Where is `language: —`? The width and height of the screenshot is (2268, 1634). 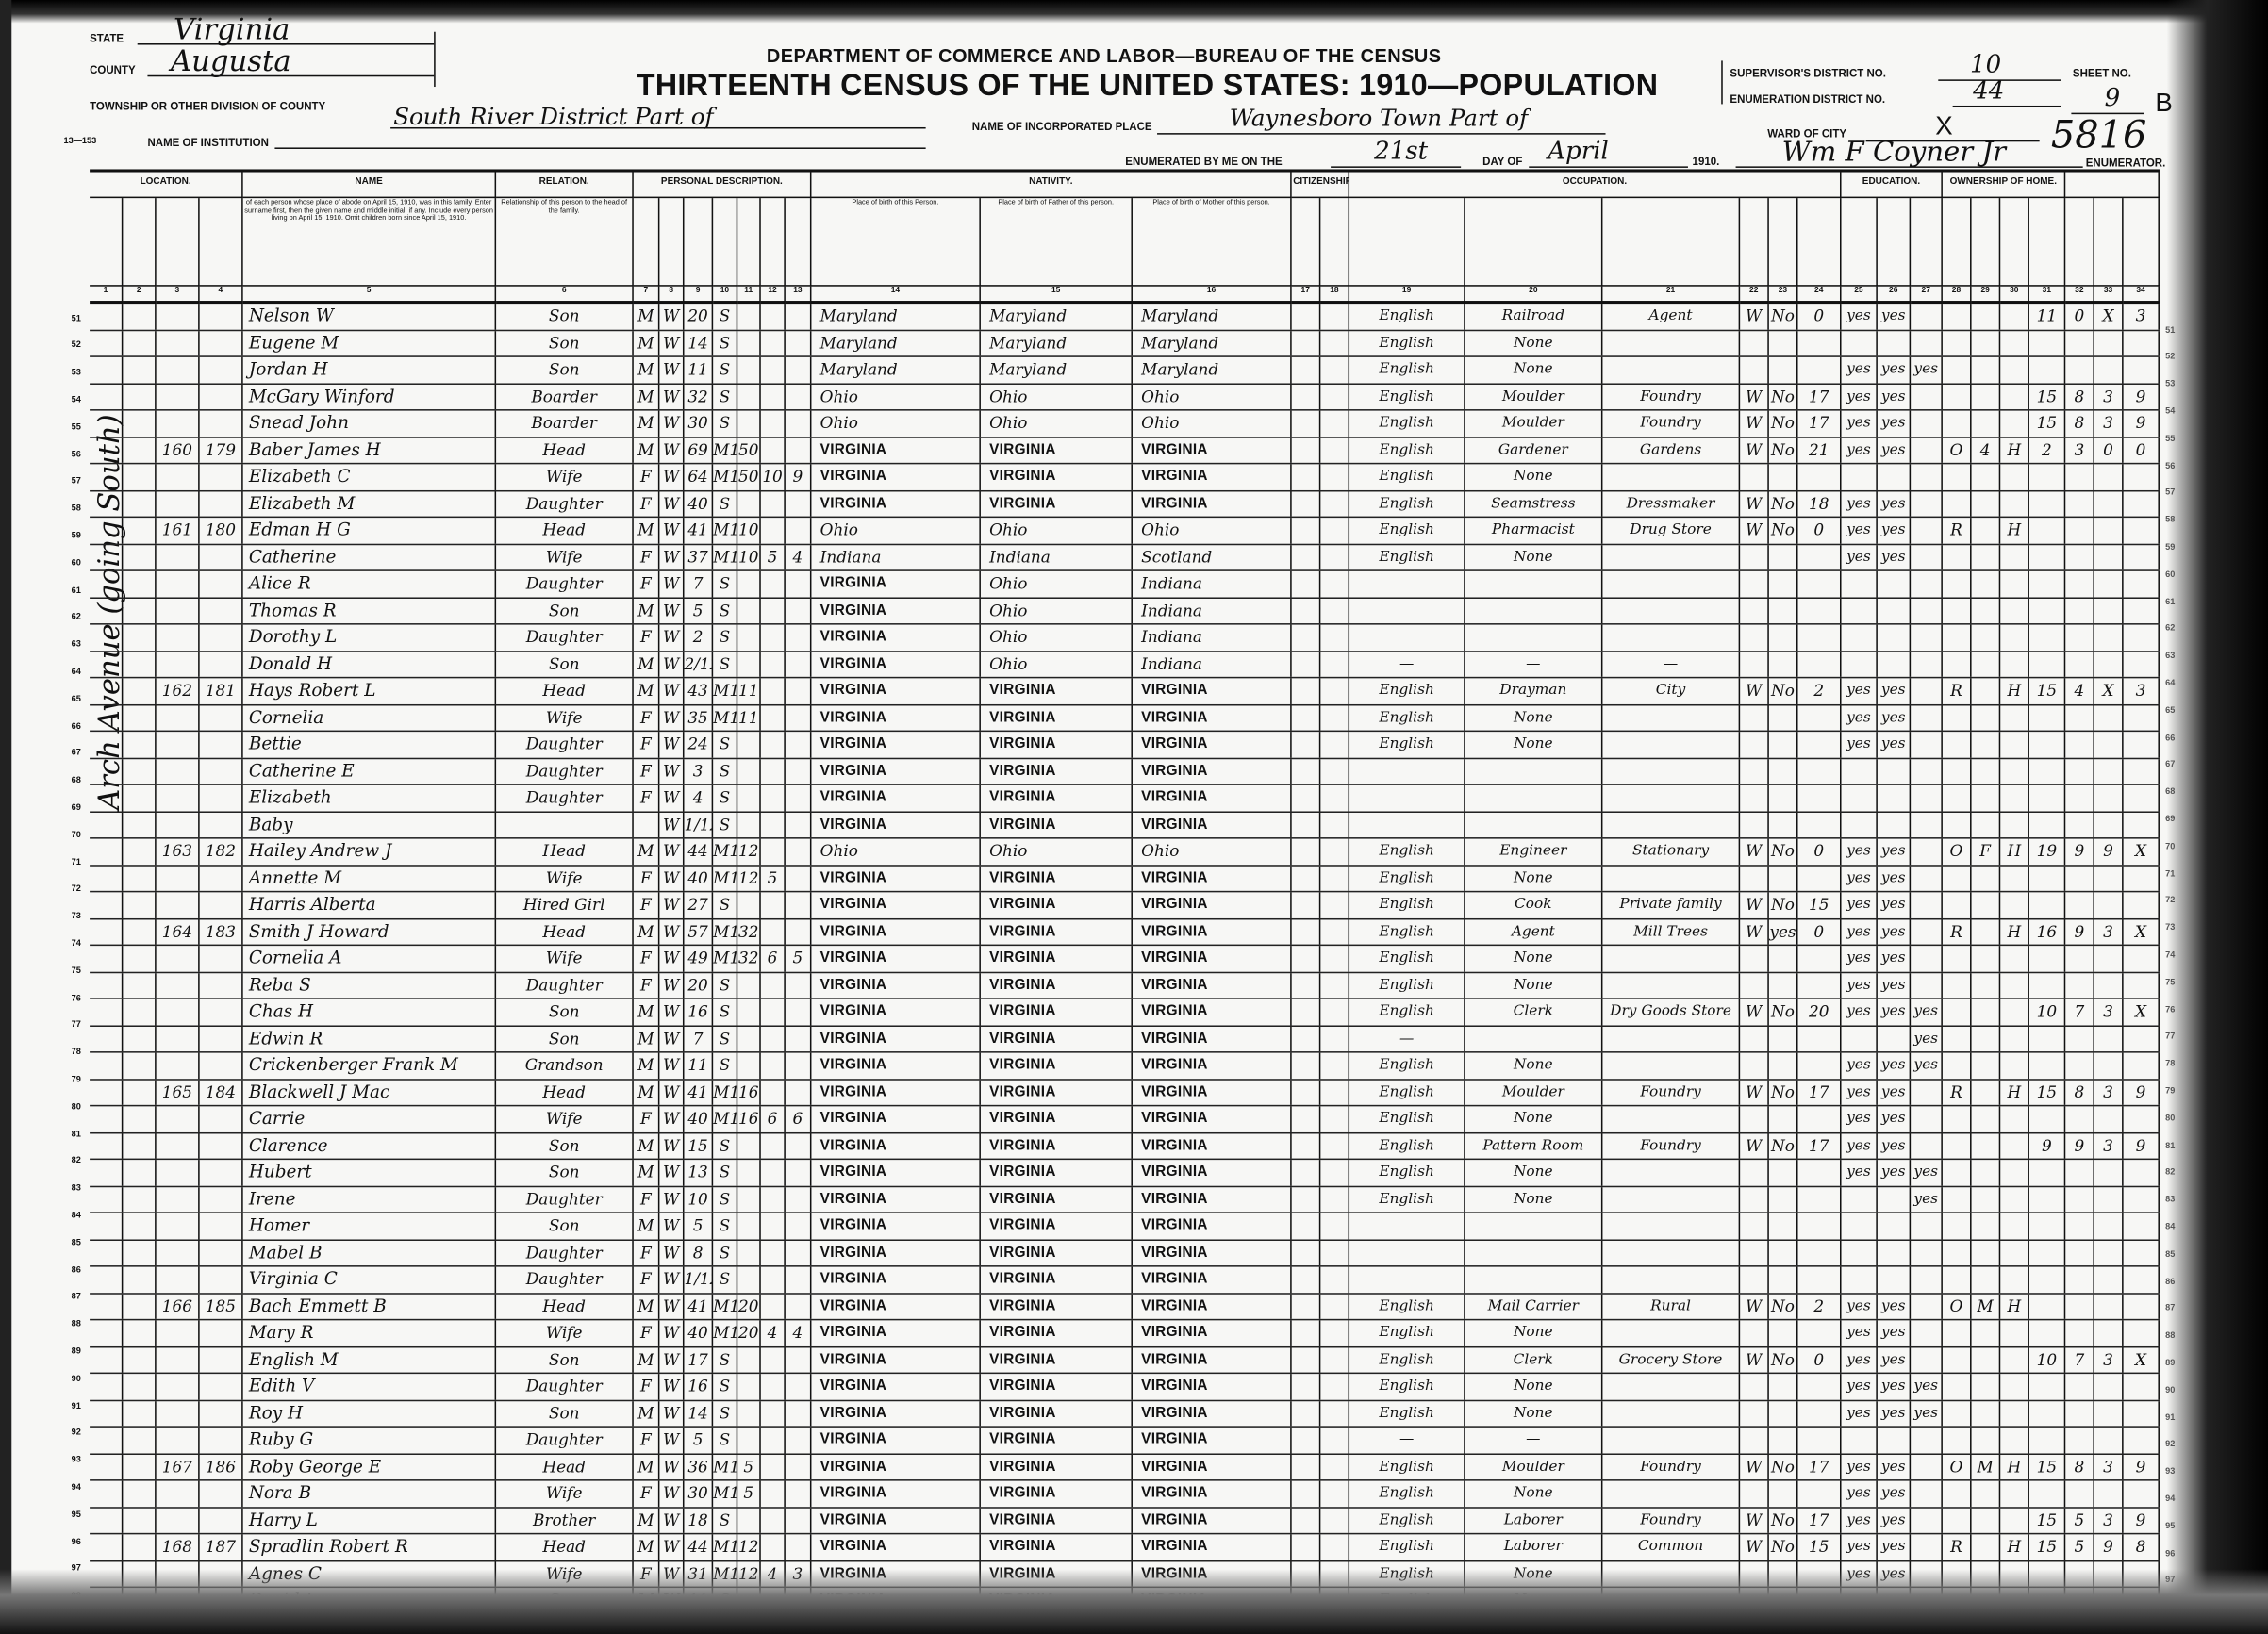 language: — is located at coordinates (1407, 664).